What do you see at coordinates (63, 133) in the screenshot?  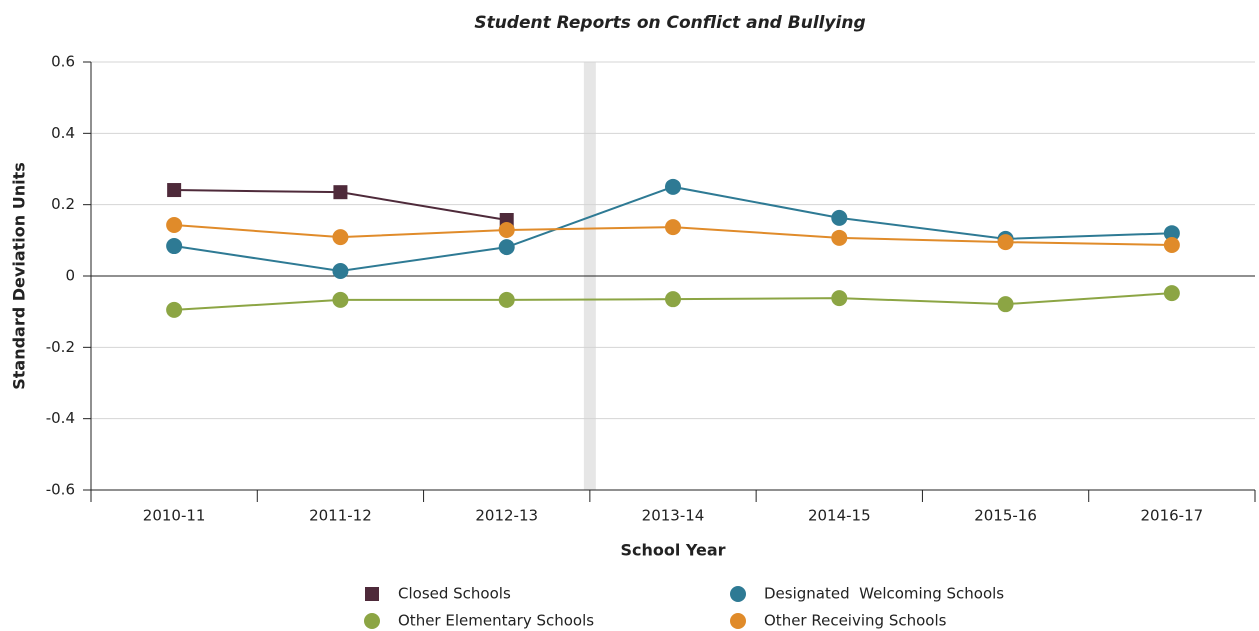 I see `y-tick-label: 0.4` at bounding box center [63, 133].